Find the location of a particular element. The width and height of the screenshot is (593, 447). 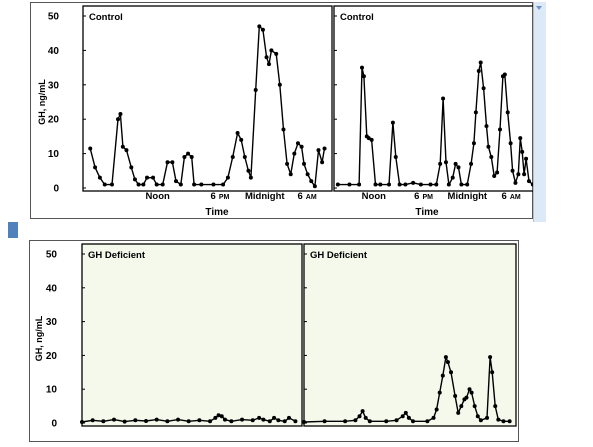

y-tick-label: 10 is located at coordinates (52, 390).